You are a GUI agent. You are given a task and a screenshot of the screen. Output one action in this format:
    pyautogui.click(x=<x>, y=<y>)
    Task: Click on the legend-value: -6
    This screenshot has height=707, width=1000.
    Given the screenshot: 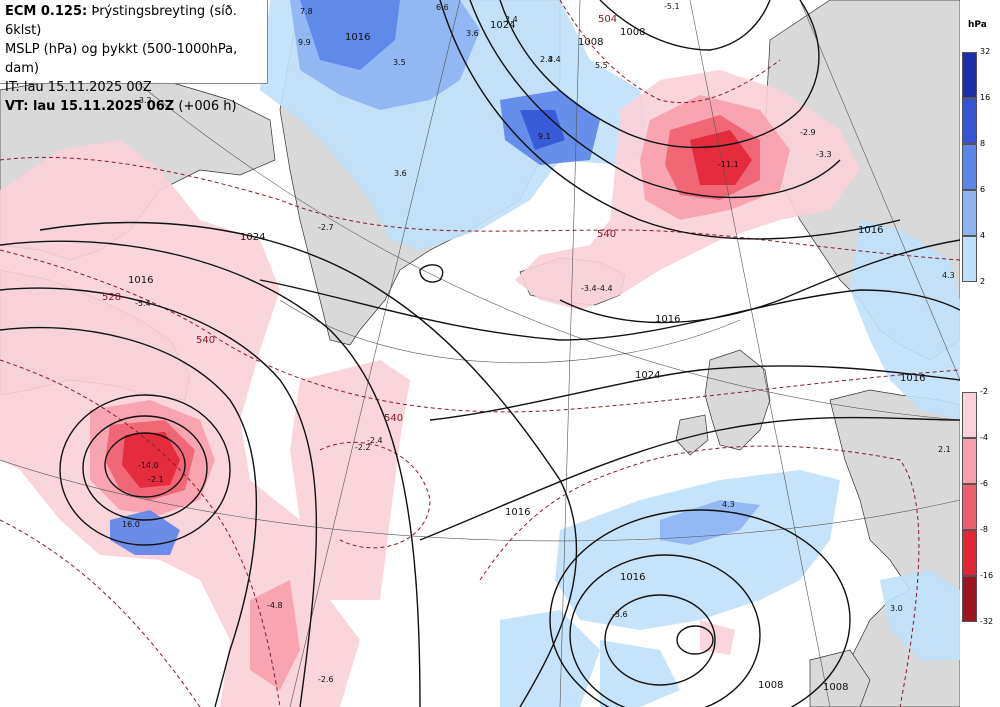 What is the action you would take?
    pyautogui.click(x=984, y=483)
    